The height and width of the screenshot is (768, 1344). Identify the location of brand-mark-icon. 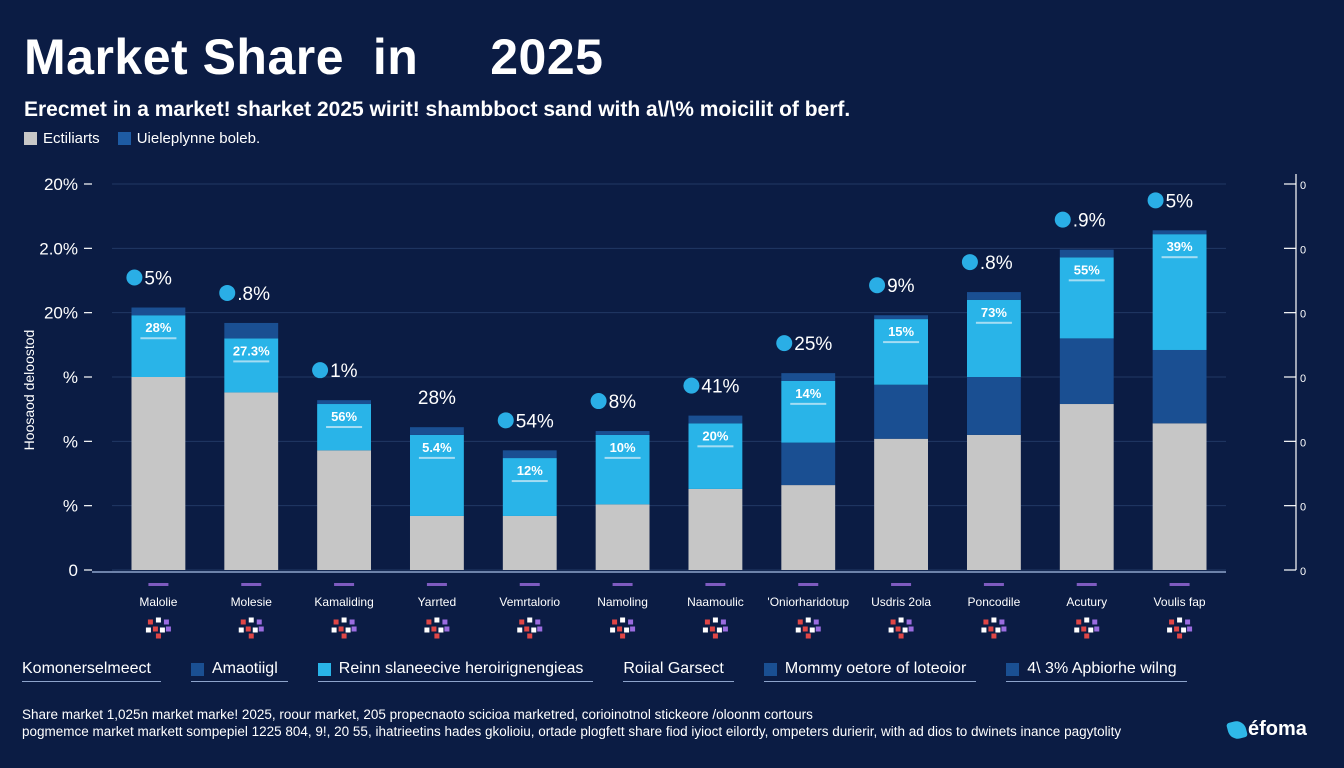
(1237, 729).